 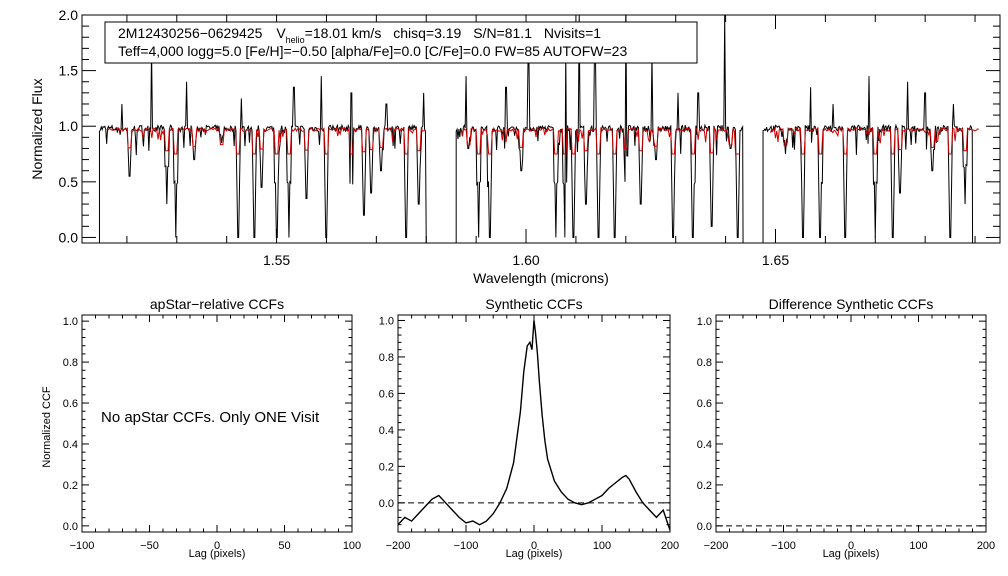 What do you see at coordinates (704, 486) in the screenshot?
I see `difference-ccf-y-tick-label: 0.2` at bounding box center [704, 486].